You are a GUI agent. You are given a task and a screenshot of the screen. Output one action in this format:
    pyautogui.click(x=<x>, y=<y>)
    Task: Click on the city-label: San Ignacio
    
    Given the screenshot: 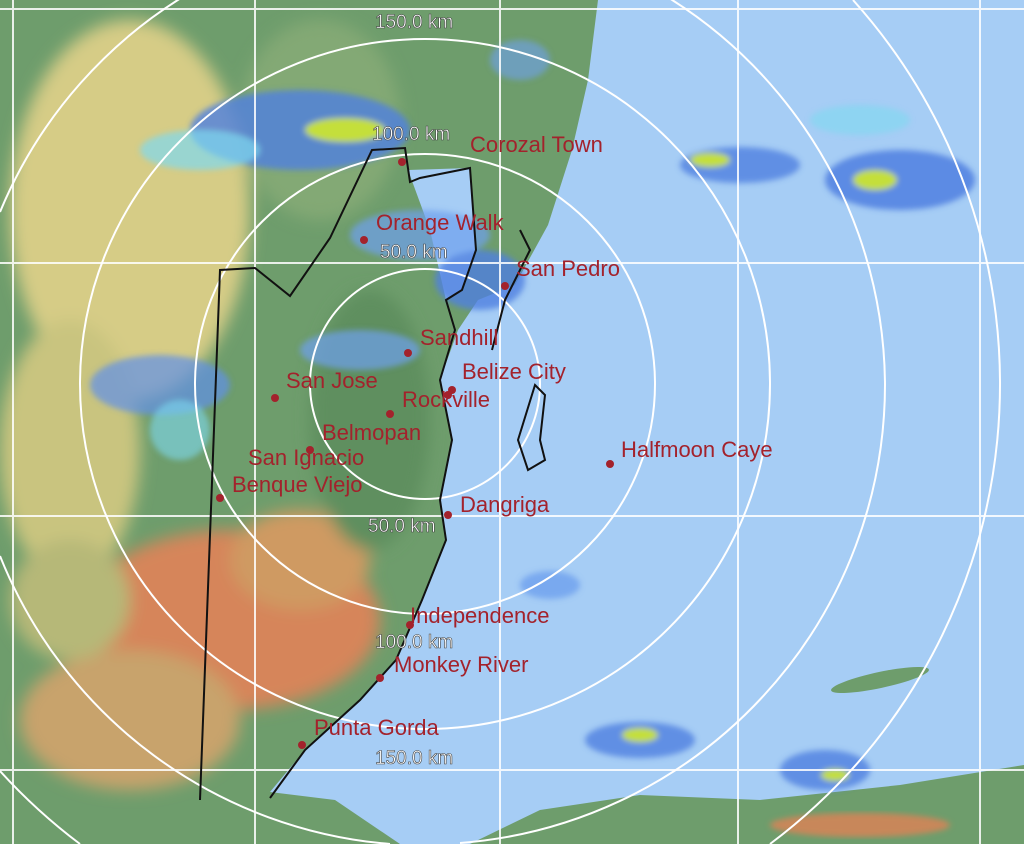 What is the action you would take?
    pyautogui.click(x=306, y=457)
    